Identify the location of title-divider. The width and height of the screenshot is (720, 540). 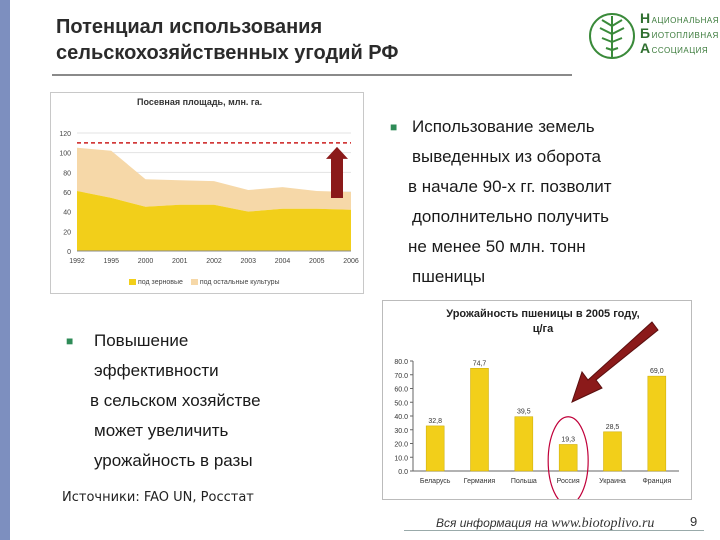
(312, 75).